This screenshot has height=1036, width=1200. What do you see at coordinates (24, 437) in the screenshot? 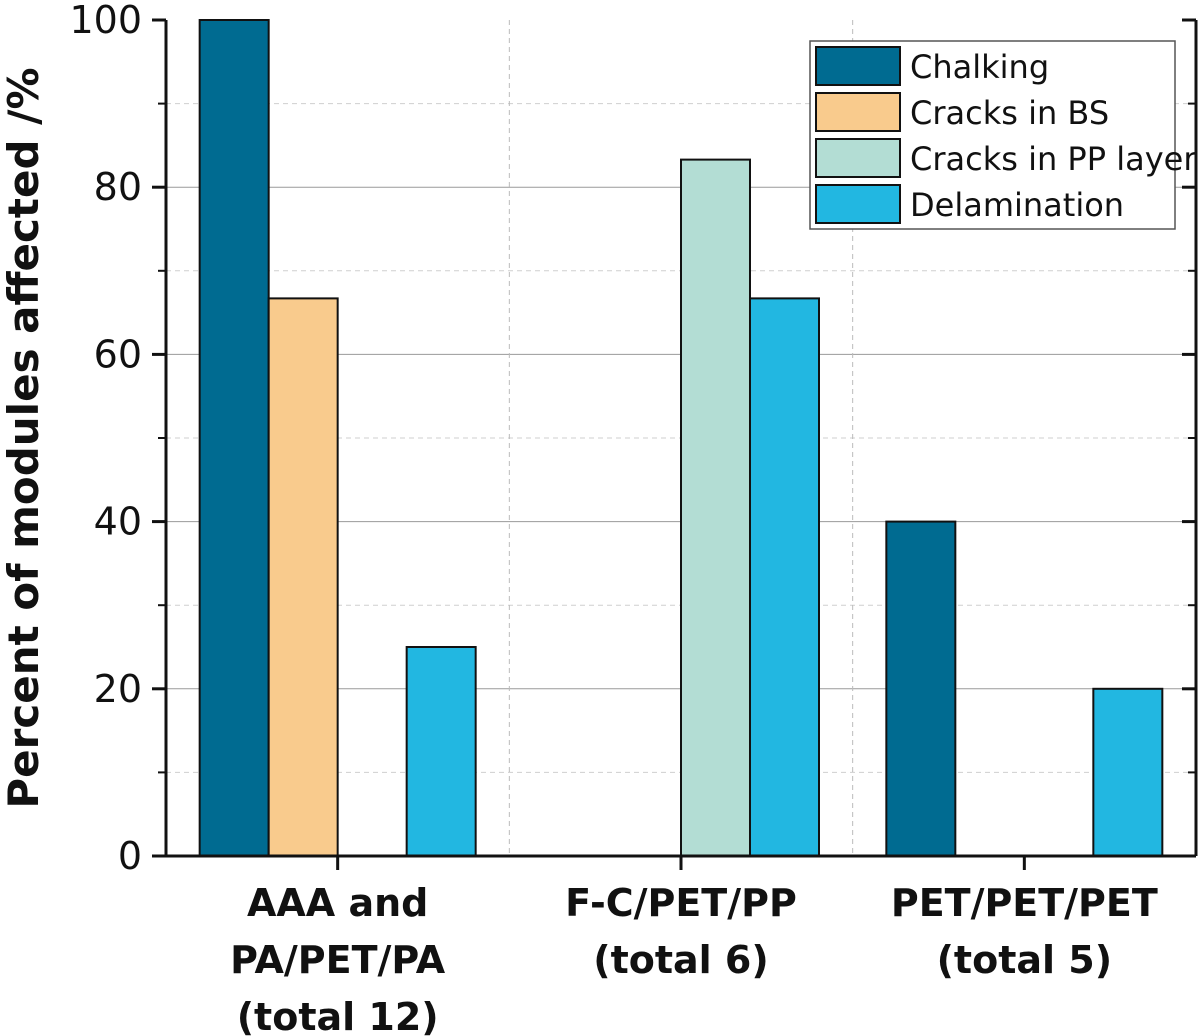
I see `y-axis-title: Percent of modules affected /%` at bounding box center [24, 437].